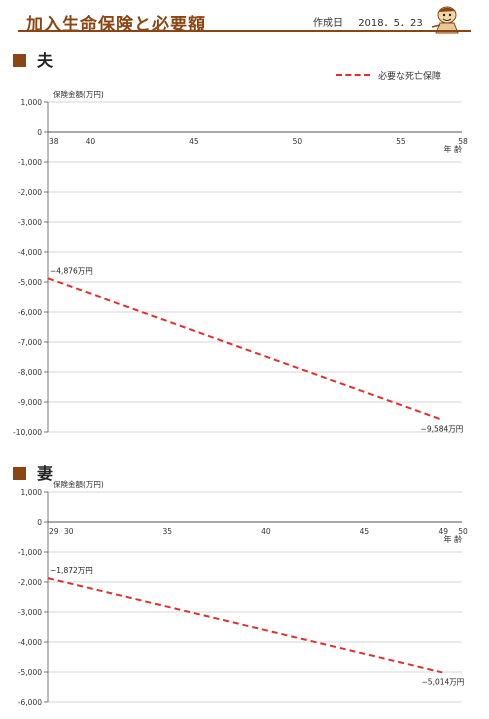  Describe the element at coordinates (244, 20) in the screenshot. I see `header: 加入生命保険と必要額 作成日 2018．5．23` at that location.